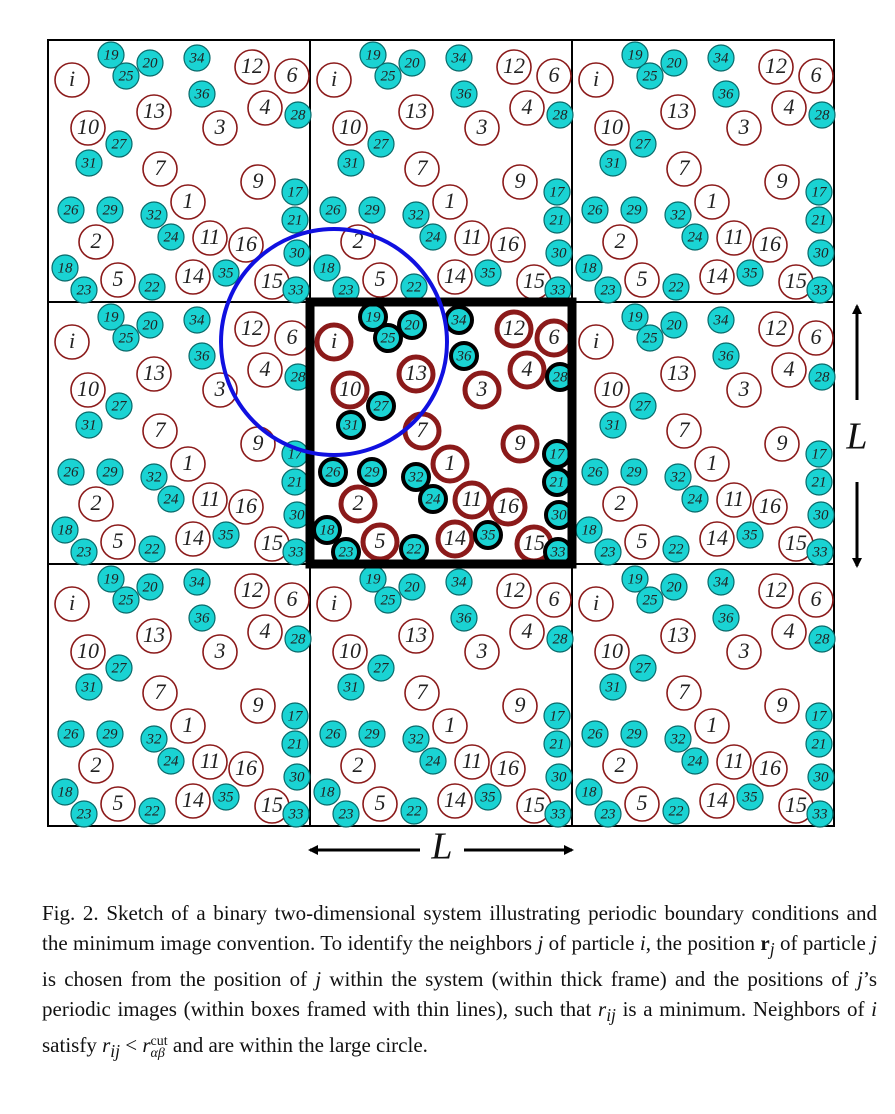 This screenshot has height=1114, width=895. I want to click on caption-text-3: , the position, so click(703, 943).